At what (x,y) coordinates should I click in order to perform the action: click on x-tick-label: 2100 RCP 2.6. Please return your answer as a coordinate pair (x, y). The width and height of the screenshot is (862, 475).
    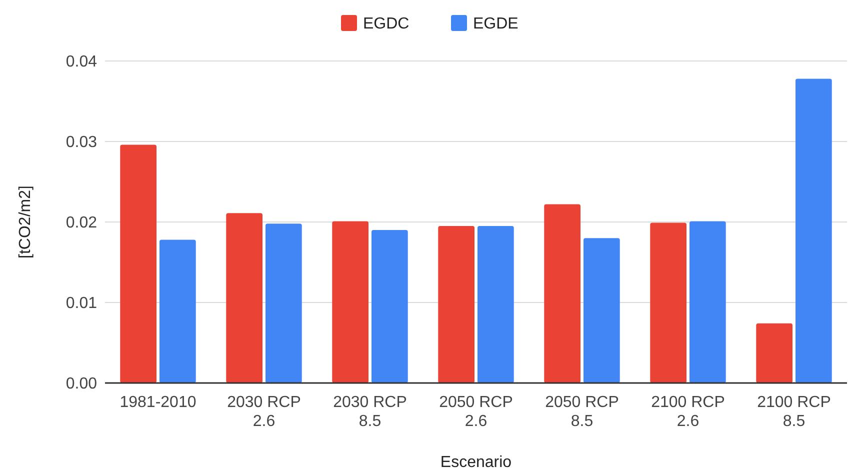
    Looking at the image, I should click on (688, 412).